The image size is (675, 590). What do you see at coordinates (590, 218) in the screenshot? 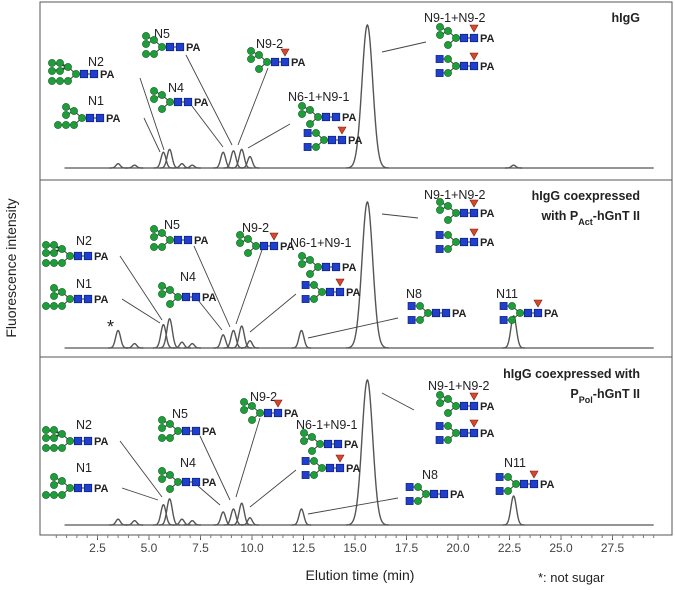
I see `panel-title: with PAct-hGnT II` at bounding box center [590, 218].